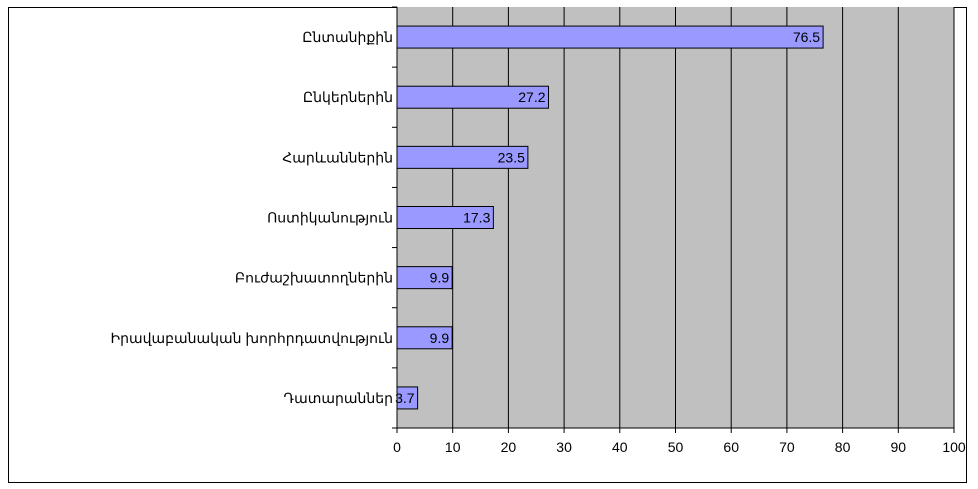  Describe the element at coordinates (676, 447) in the screenshot. I see `x-tick-label: 50` at that location.